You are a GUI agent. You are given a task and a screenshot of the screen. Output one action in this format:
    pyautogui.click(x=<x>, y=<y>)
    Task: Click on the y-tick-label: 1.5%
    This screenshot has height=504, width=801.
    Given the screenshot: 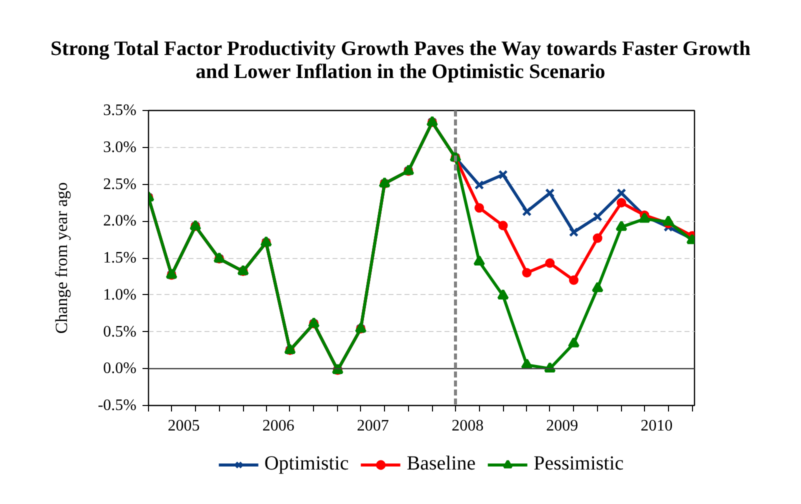 What is the action you would take?
    pyautogui.click(x=119, y=258)
    